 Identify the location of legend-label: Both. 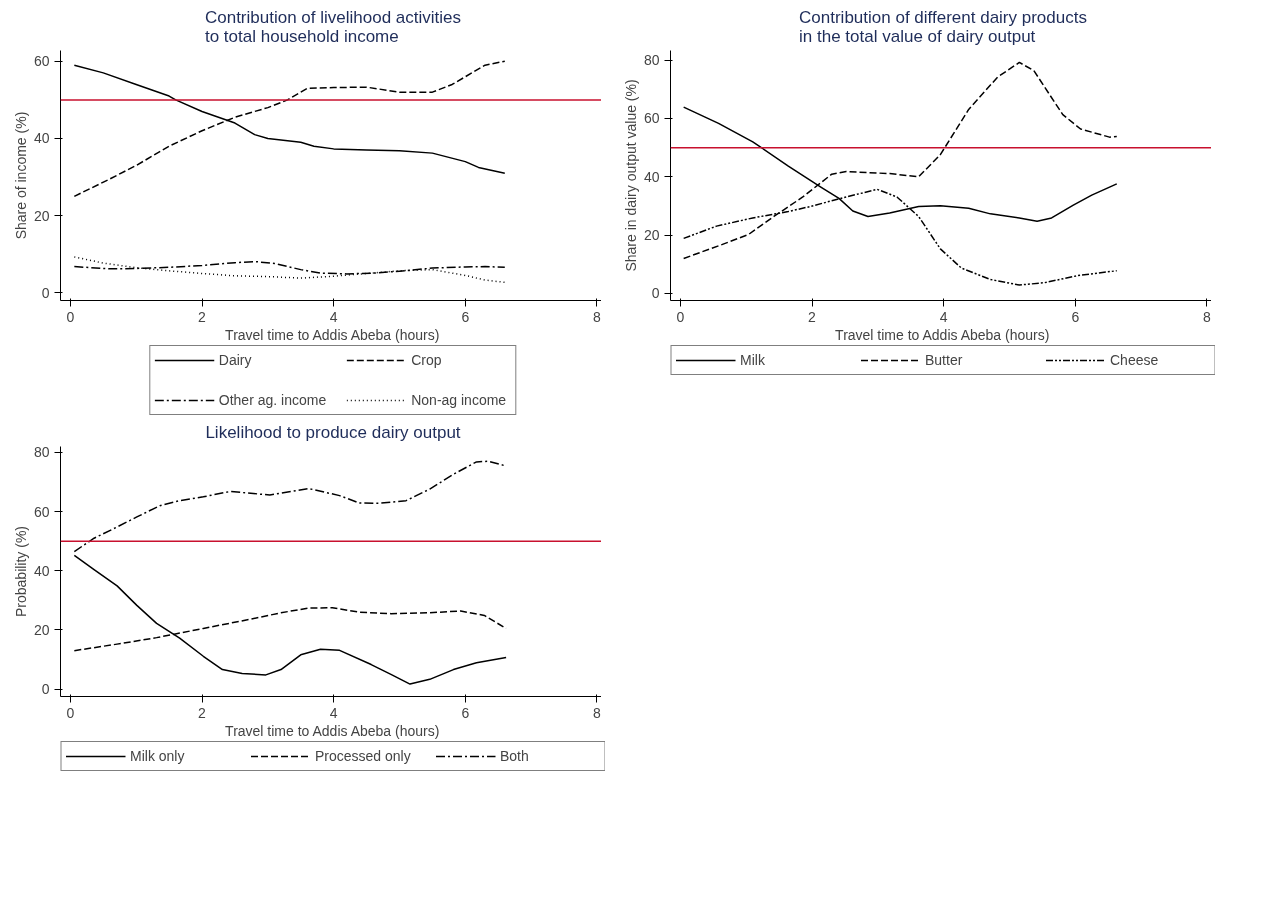
(515, 756).